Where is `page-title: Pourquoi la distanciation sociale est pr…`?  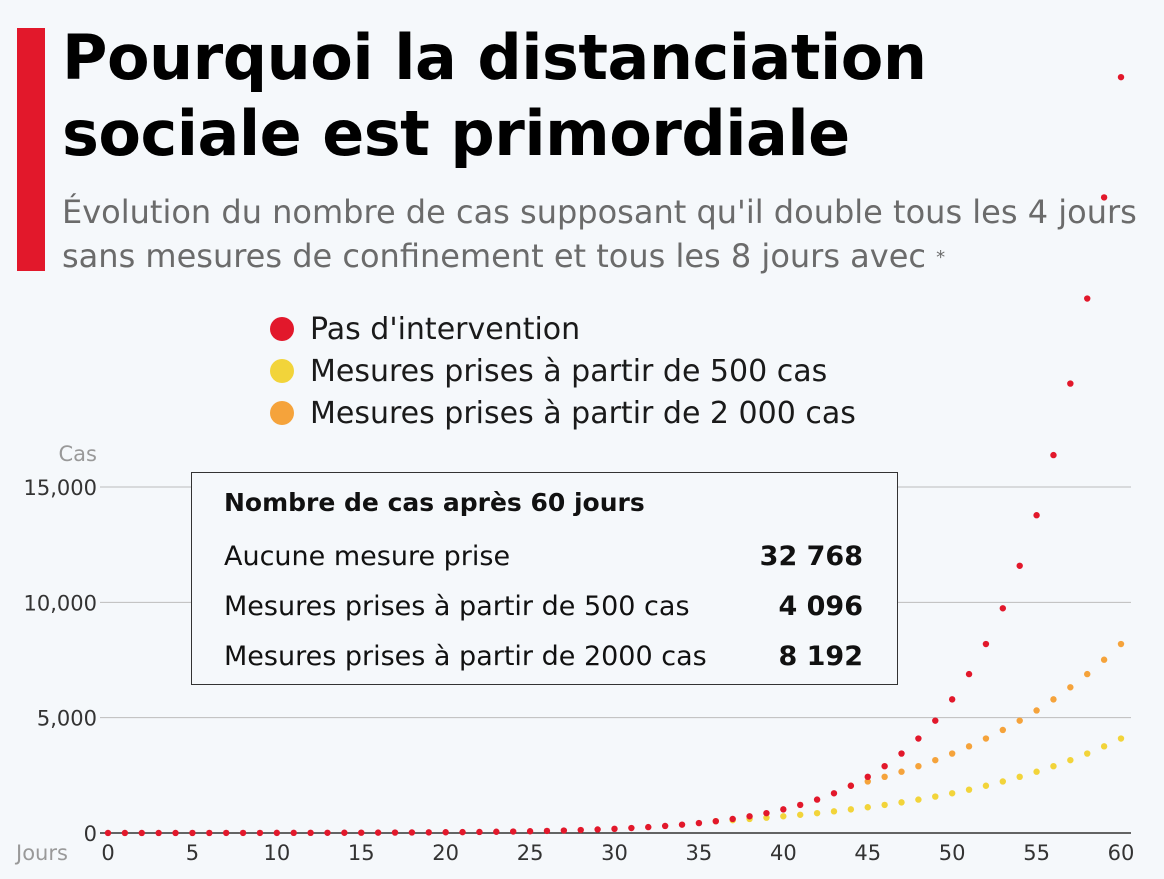 page-title: Pourquoi la distanciation sociale est pr… is located at coordinates (494, 95).